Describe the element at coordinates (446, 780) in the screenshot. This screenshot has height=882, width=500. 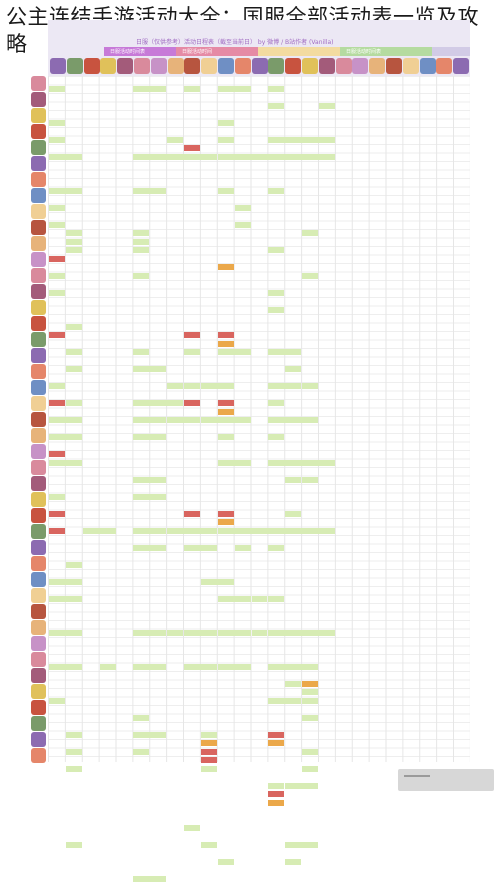
I see `watermark-logo` at that location.